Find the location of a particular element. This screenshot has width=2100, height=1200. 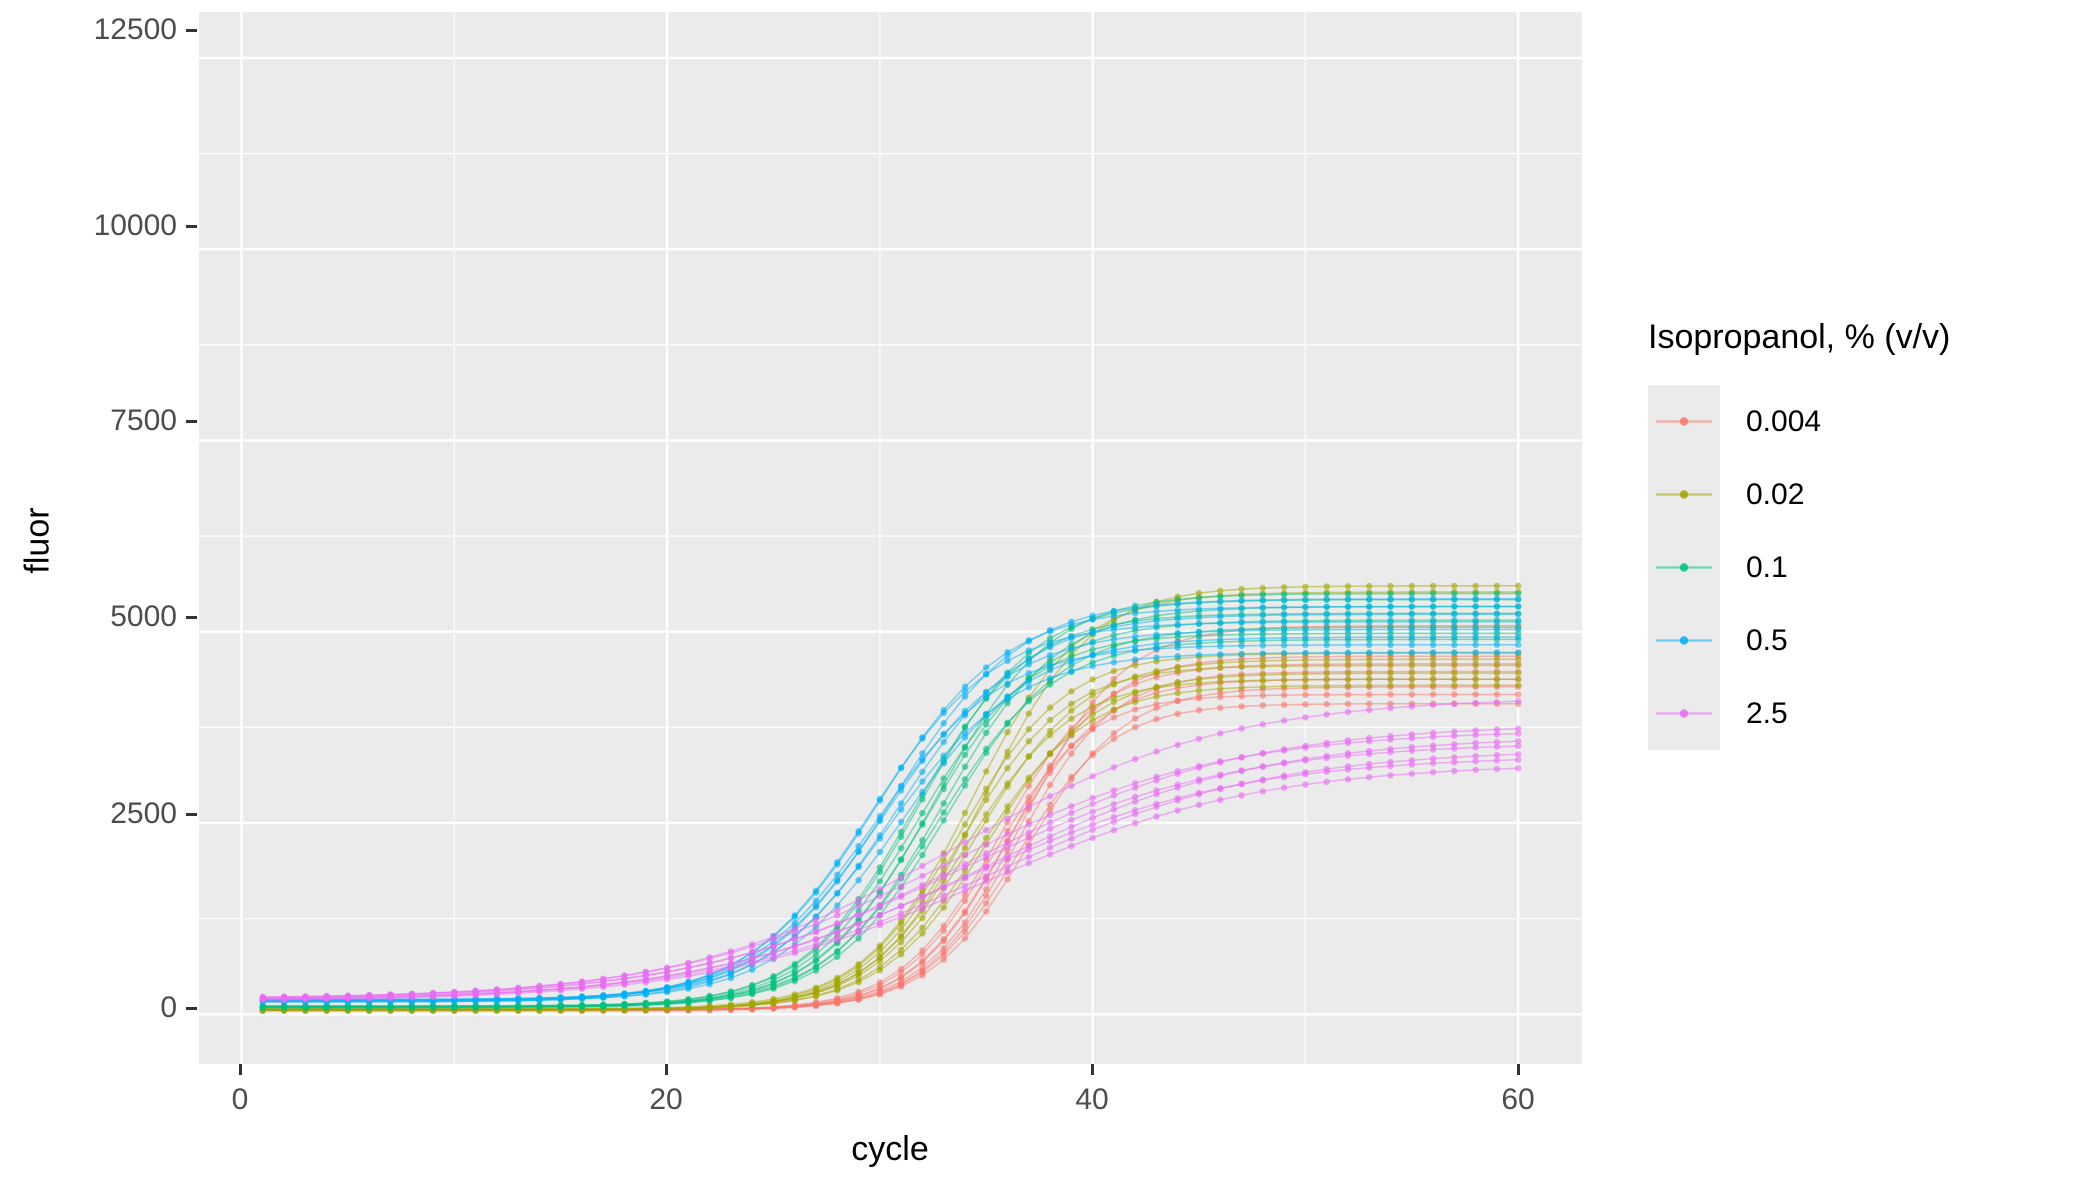

y-axis-title: fluor is located at coordinates (37, 540).